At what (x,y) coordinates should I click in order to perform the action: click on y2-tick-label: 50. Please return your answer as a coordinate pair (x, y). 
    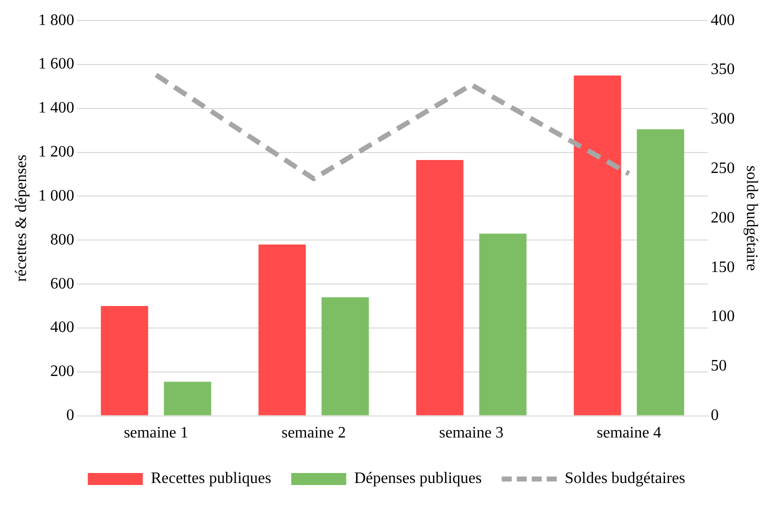
    Looking at the image, I should click on (718, 366).